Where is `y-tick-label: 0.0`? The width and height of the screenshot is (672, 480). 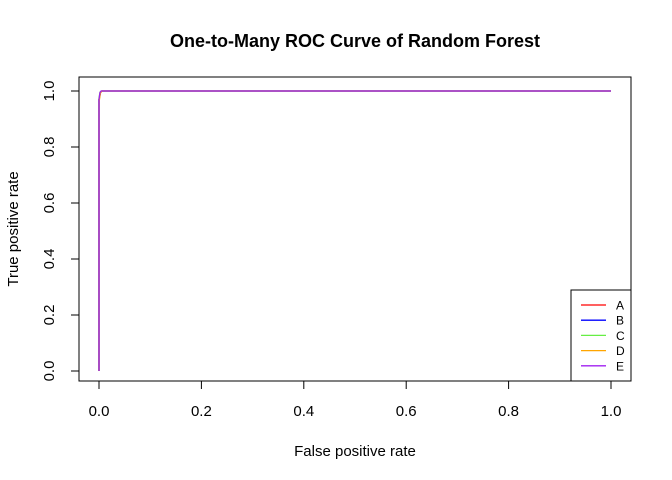 y-tick-label: 0.0 is located at coordinates (49, 371).